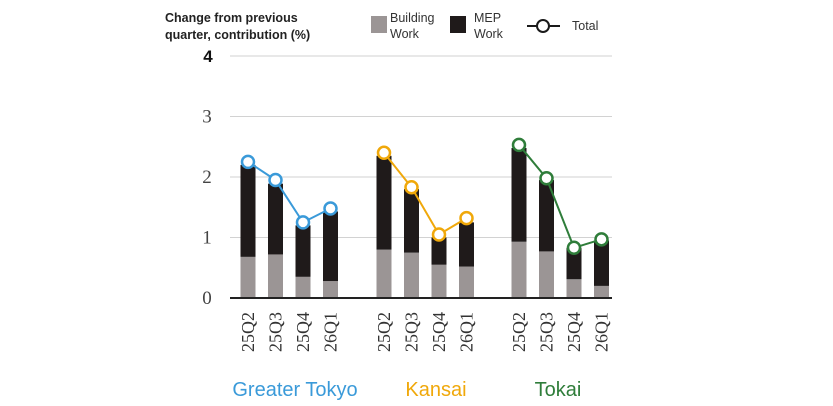 This screenshot has height=406, width=833. I want to click on group-label-tokai: Tokai, so click(558, 390).